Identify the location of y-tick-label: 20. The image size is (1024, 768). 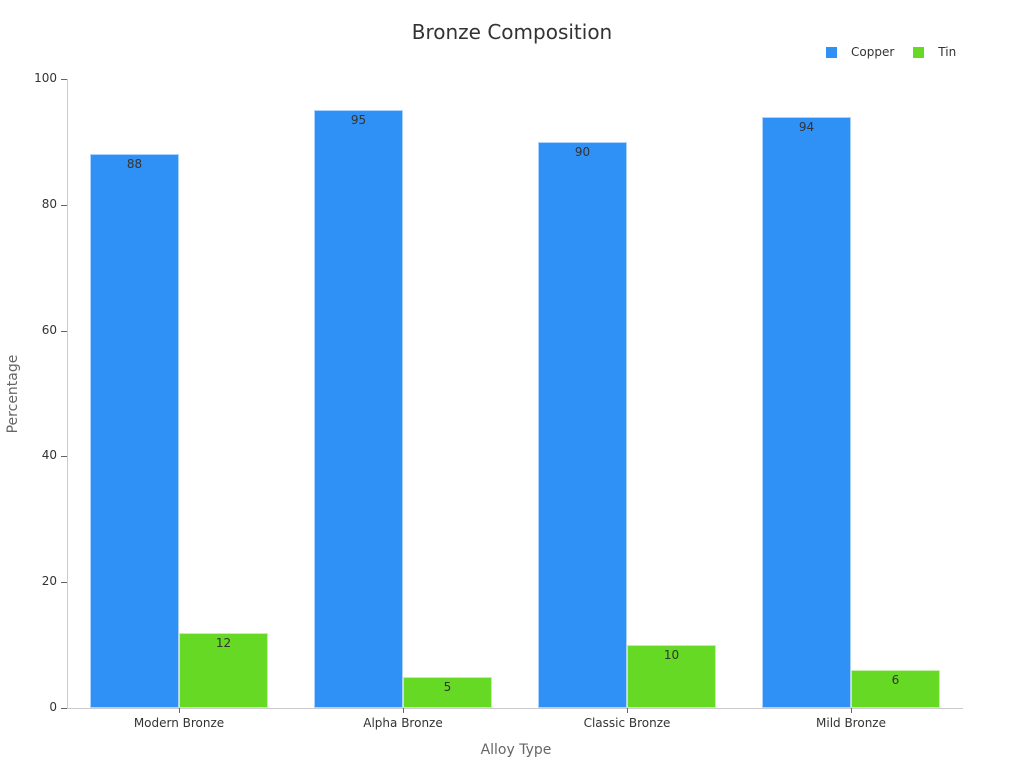
(49, 581).